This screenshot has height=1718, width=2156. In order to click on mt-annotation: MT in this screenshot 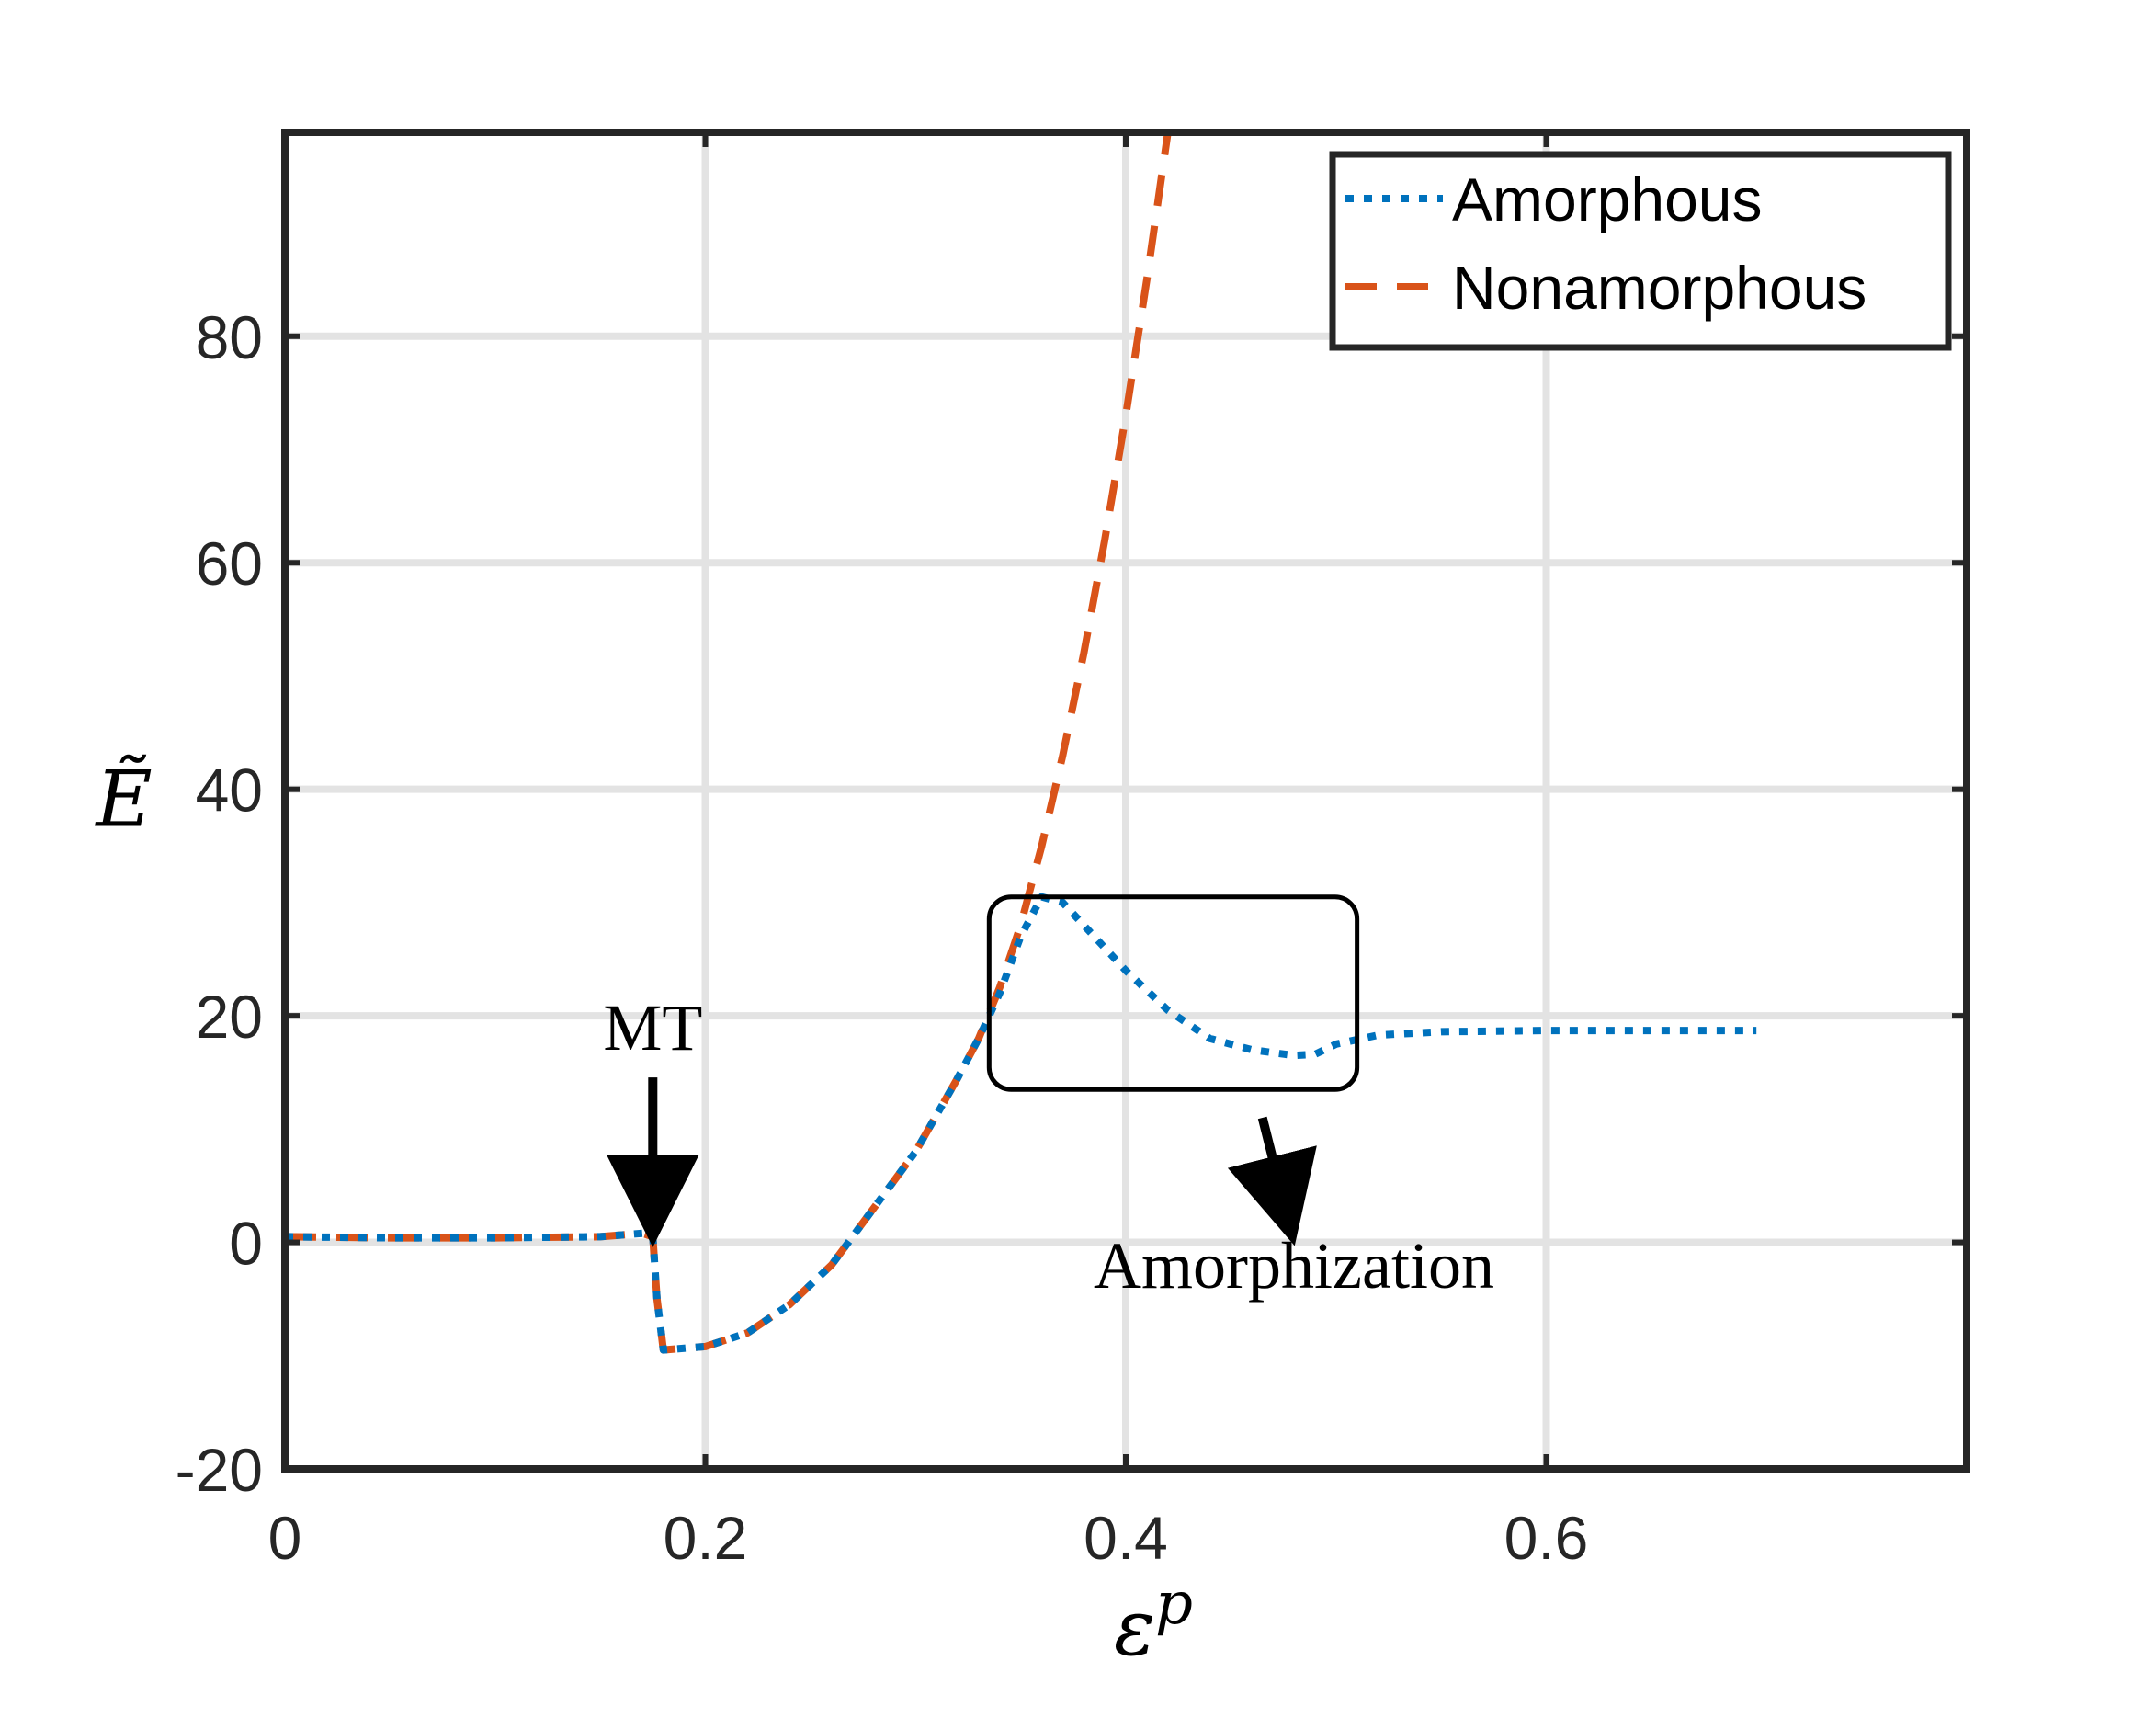, I will do `click(652, 1027)`.